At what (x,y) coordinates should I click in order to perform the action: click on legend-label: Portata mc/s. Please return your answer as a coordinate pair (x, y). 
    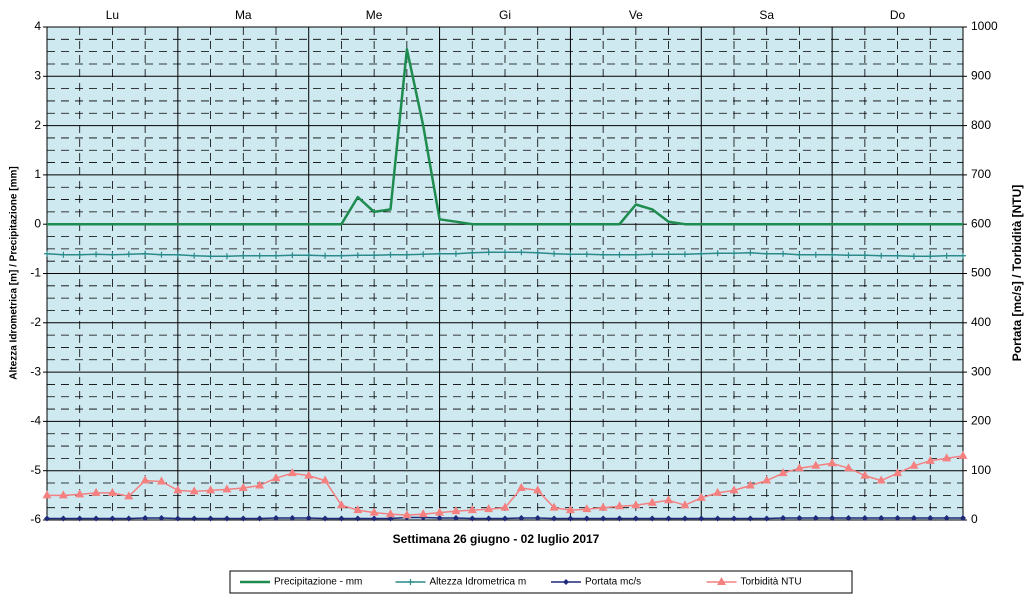
    Looking at the image, I should click on (613, 582).